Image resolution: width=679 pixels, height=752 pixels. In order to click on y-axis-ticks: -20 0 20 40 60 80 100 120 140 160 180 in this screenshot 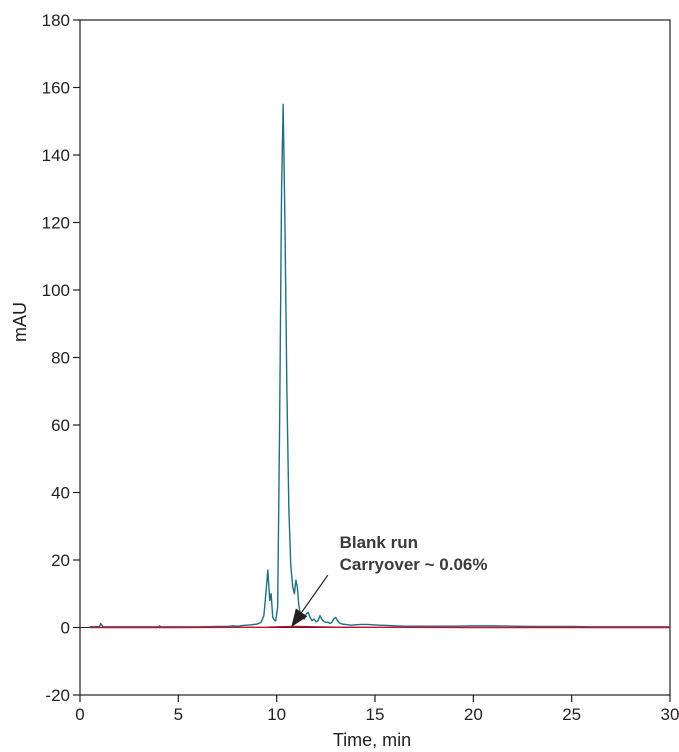, I will do `click(61, 358)`.